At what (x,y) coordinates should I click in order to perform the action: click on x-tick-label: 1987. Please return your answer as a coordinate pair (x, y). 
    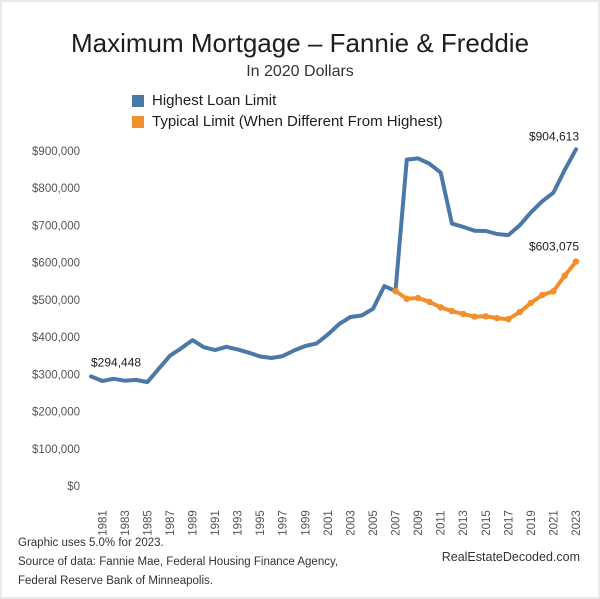
    Looking at the image, I should click on (171, 523).